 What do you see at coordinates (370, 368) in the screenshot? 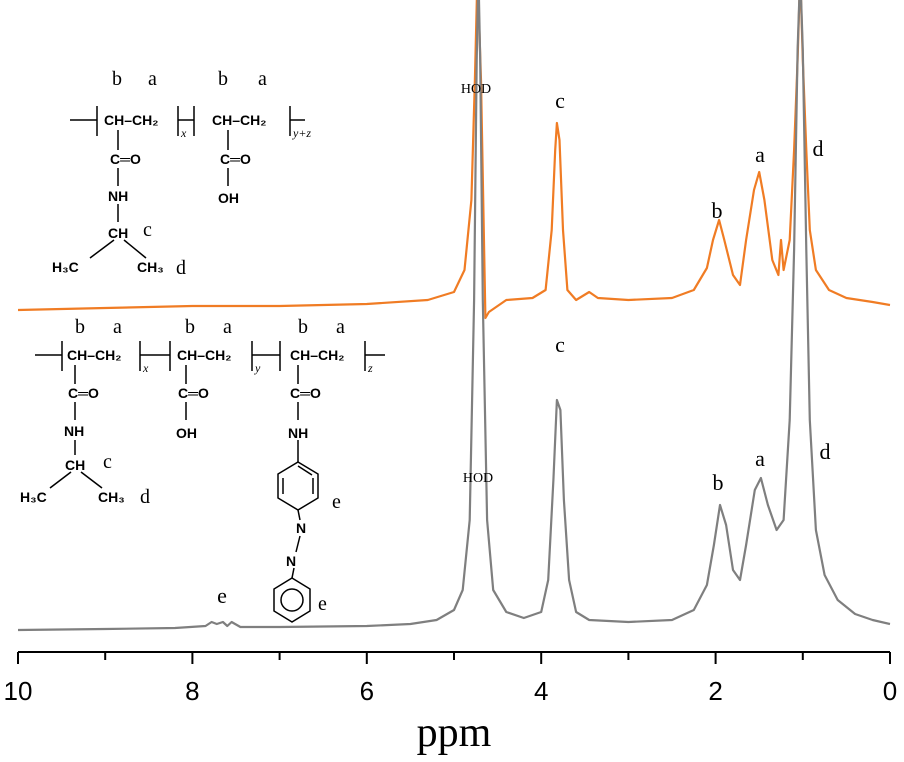
I see `structure-label: z` at bounding box center [370, 368].